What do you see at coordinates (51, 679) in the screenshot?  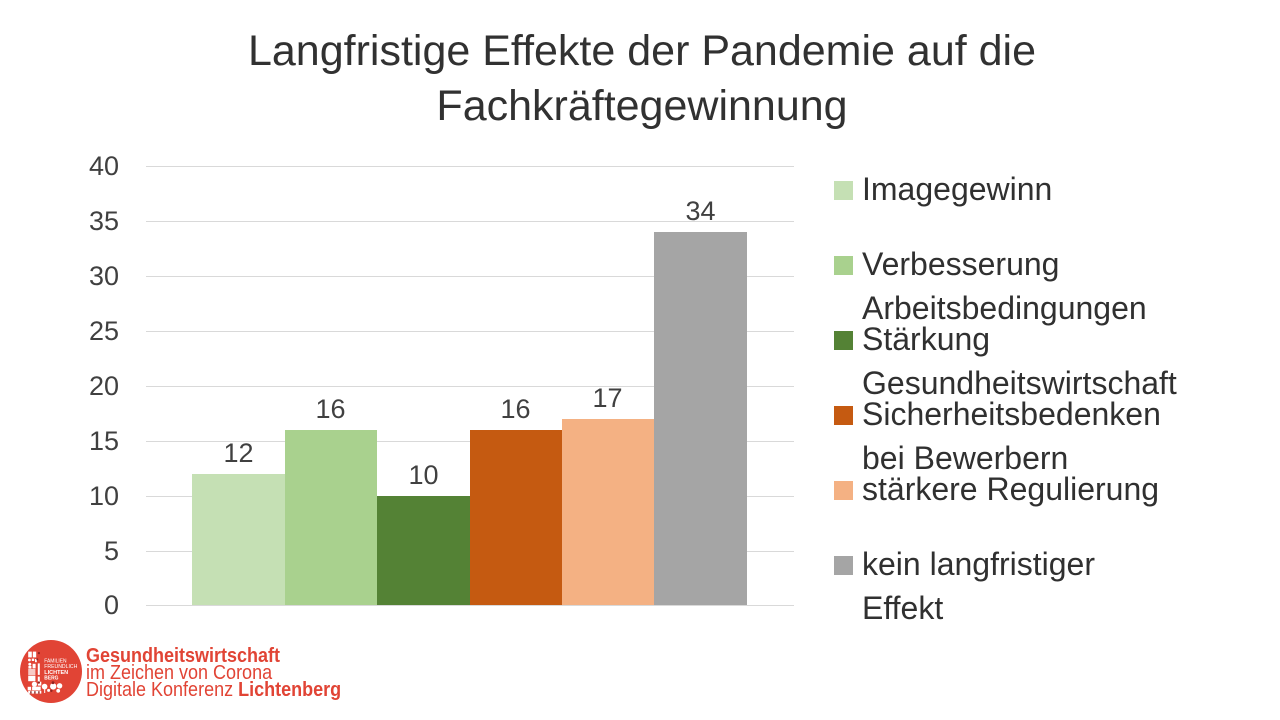 I see `svg-text: BERG` at bounding box center [51, 679].